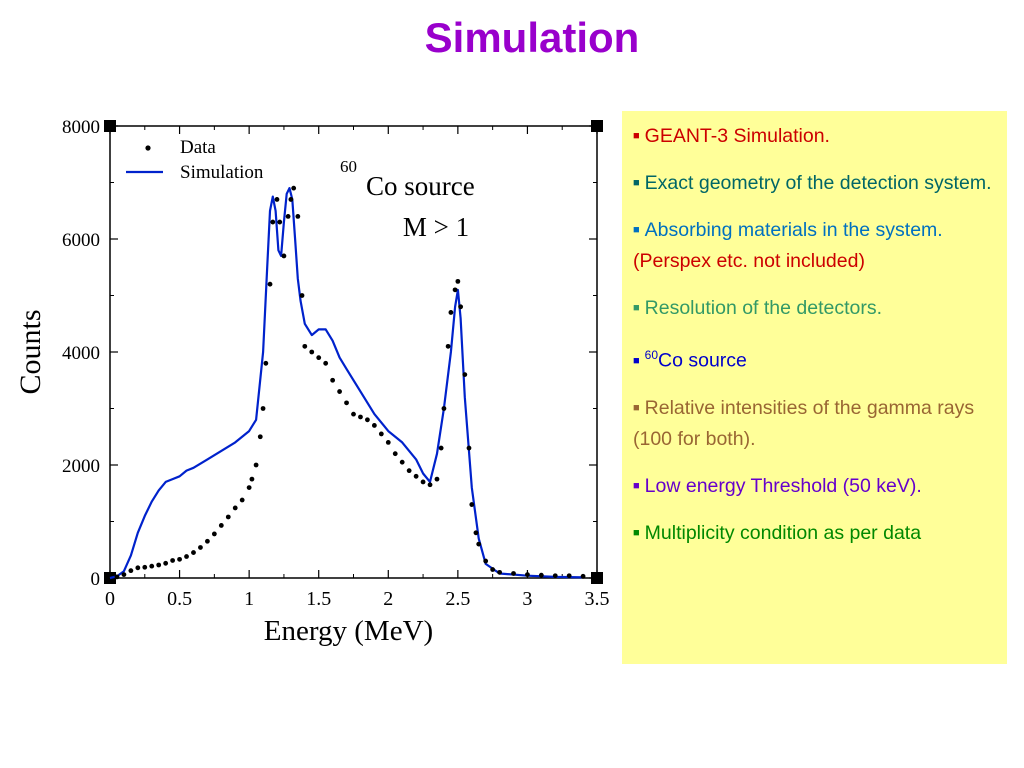  I want to click on note-item: ■ 60Co source, so click(814, 358).